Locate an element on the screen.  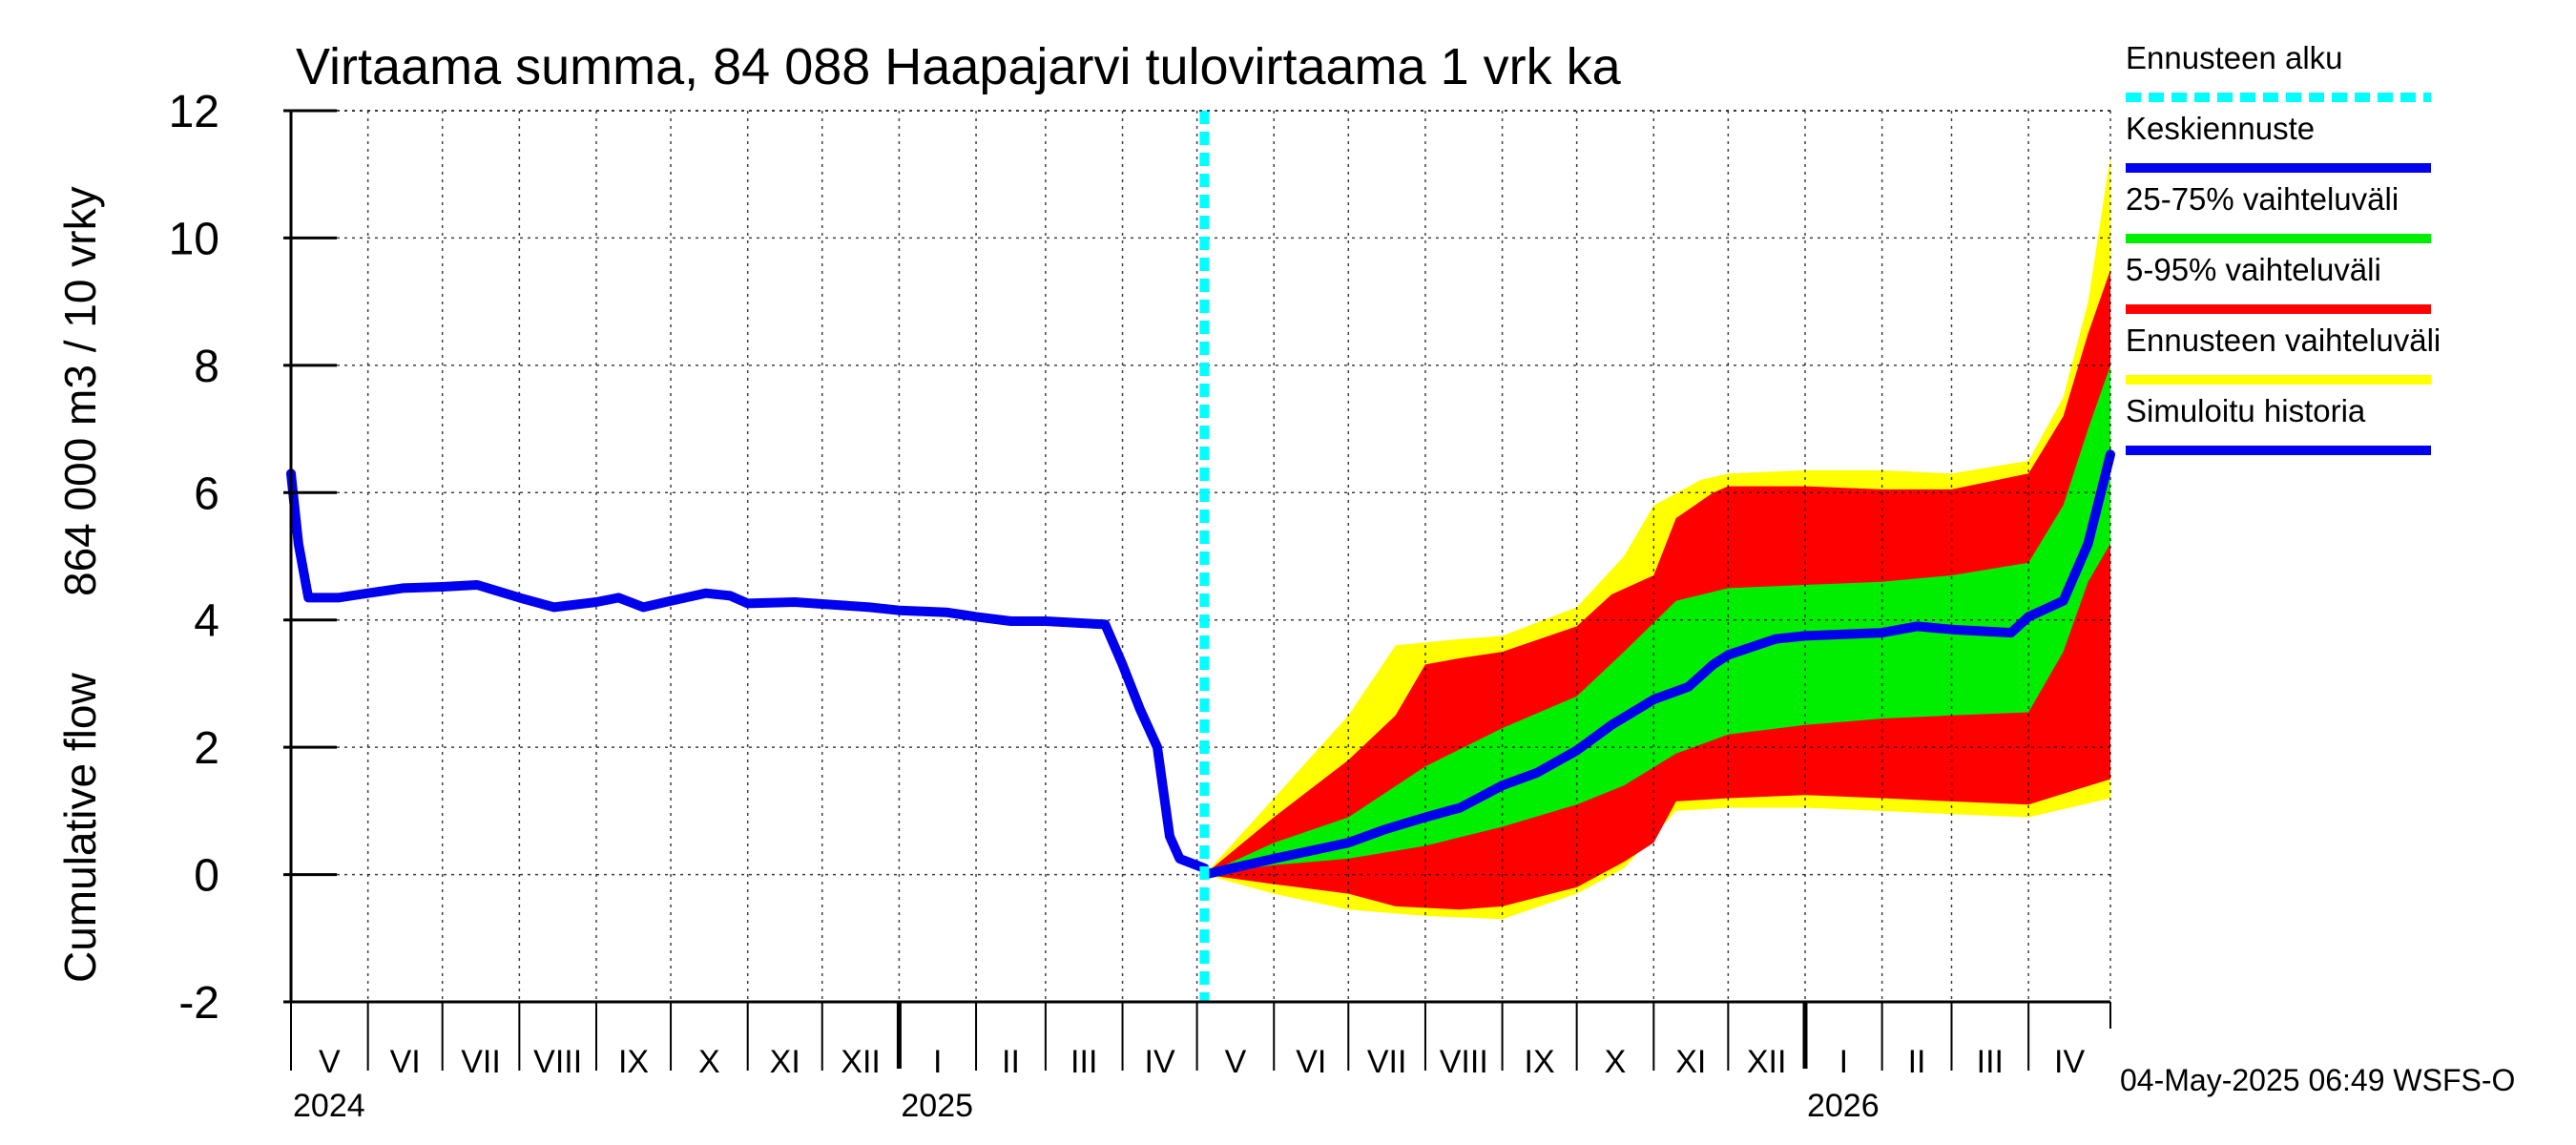
legend-label: 25-75% vaihteluväli is located at coordinates (2262, 199).